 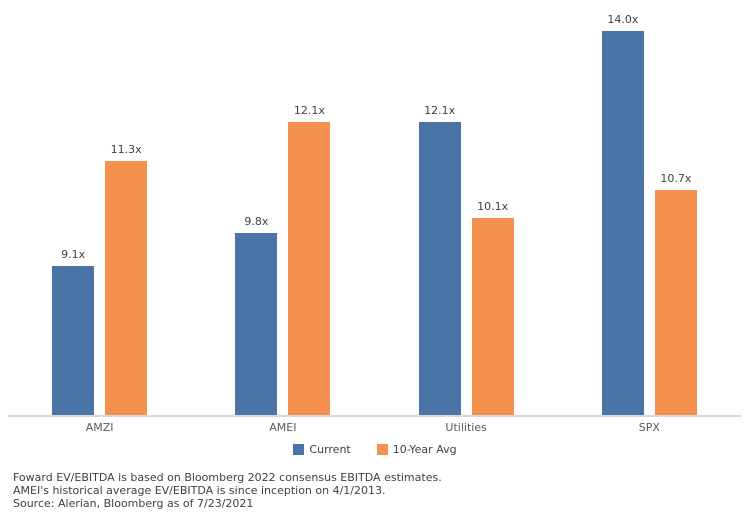 What do you see at coordinates (256, 221) in the screenshot?
I see `bar-value-label-amei-current: 9.8x` at bounding box center [256, 221].